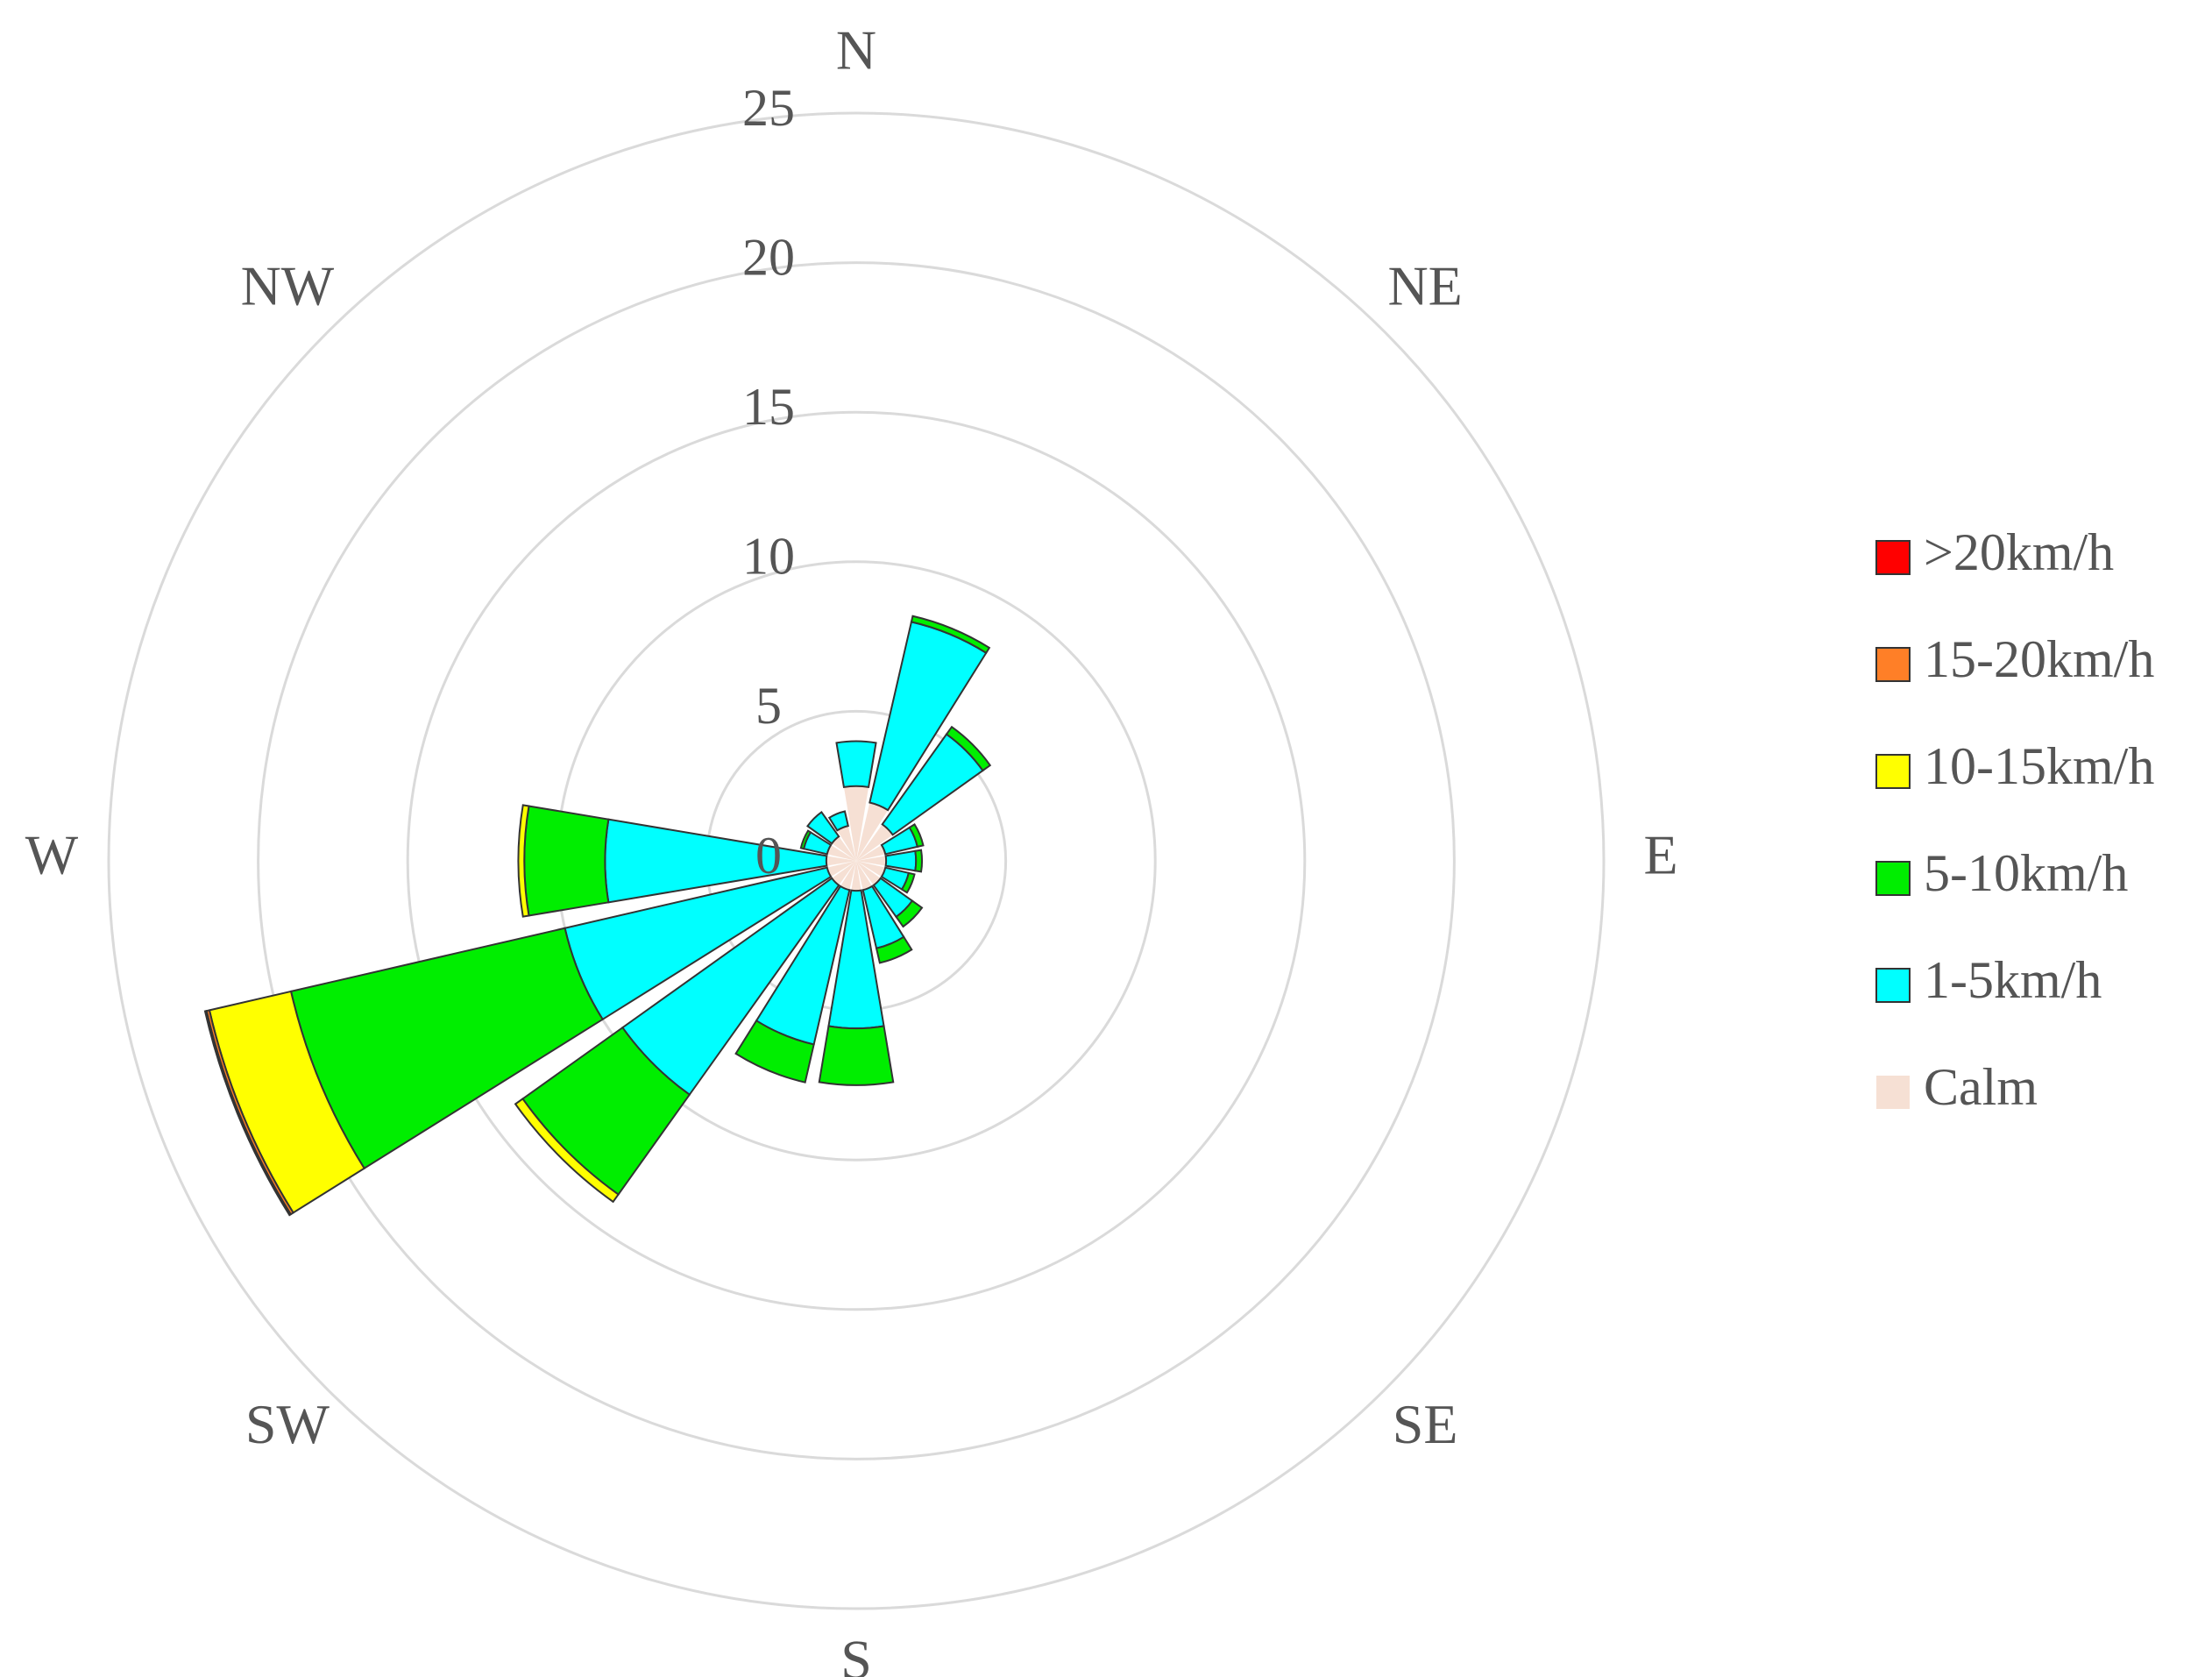  I want to click on r-tick-label: 0, so click(768, 856).